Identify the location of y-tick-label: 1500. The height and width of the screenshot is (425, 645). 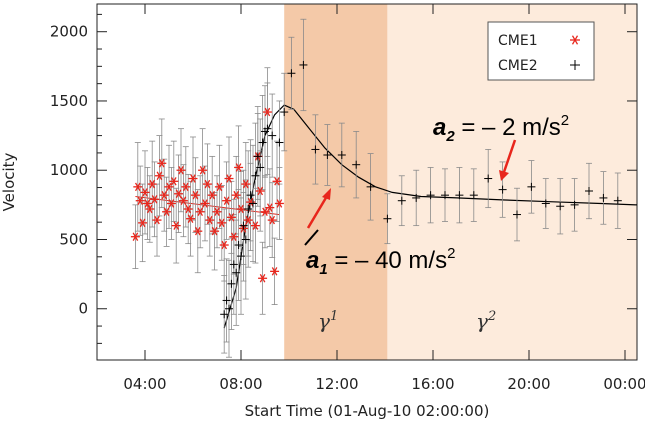
(69, 101).